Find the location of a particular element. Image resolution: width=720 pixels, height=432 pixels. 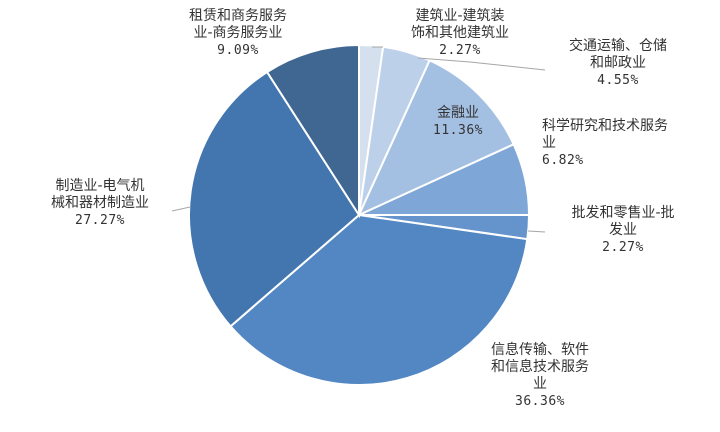

data-label: 27.27% is located at coordinates (100, 220).